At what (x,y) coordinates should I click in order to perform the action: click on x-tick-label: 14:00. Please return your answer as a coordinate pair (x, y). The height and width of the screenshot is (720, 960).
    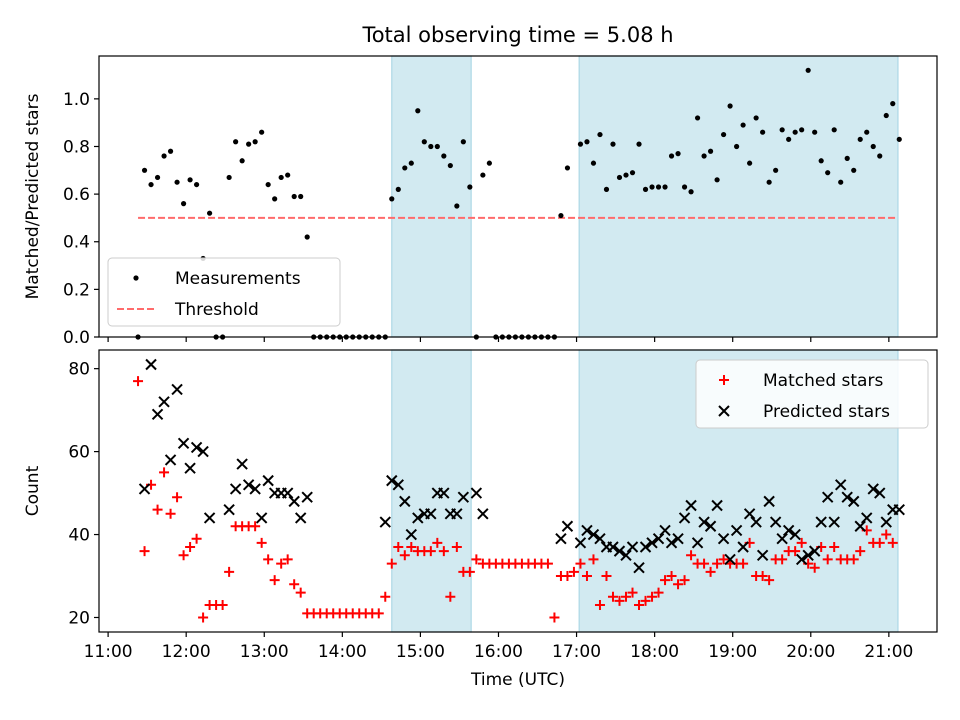
    Looking at the image, I should click on (342, 652).